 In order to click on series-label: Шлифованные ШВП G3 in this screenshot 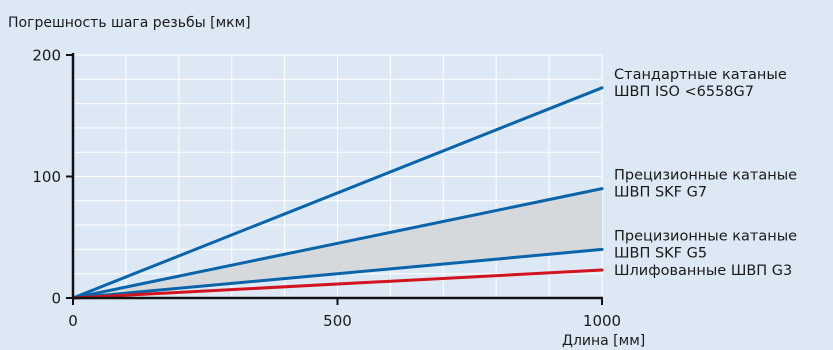, I will do `click(703, 271)`.